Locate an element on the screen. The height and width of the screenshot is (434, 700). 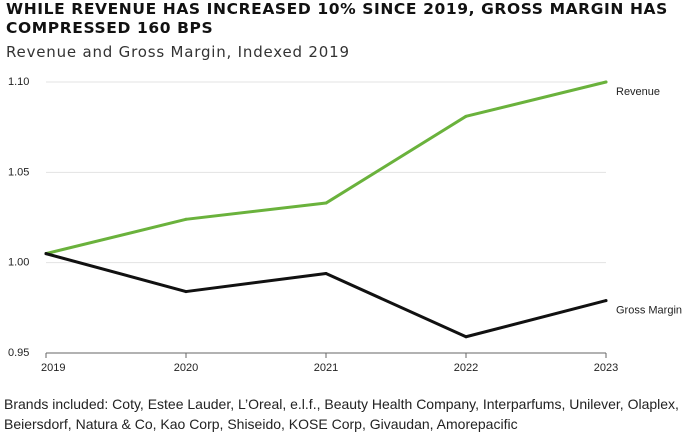
chart-title: Revenue and Gross Margin, Indexed 2019 is located at coordinates (178, 52).